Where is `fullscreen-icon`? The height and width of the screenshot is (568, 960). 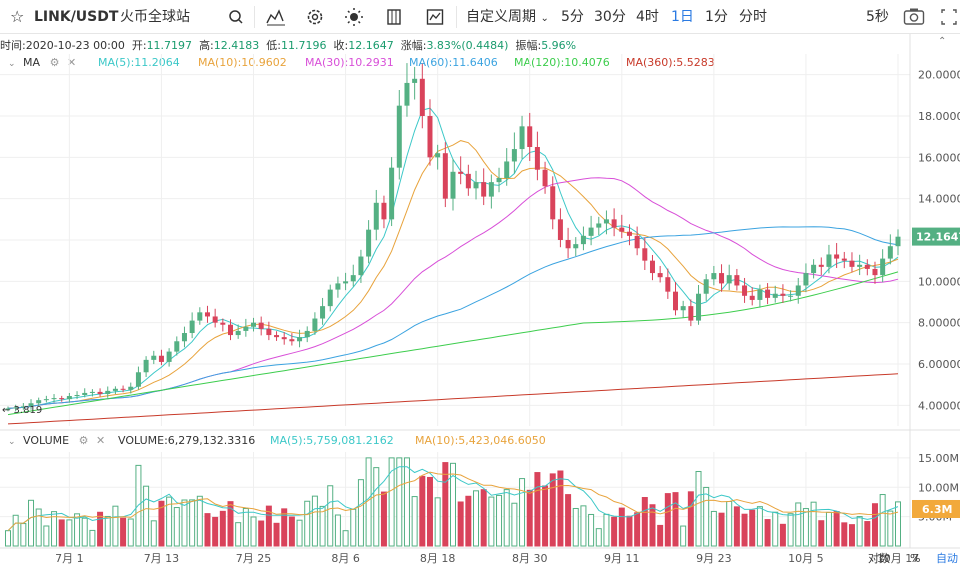
fullscreen-icon is located at coordinates (949, 17).